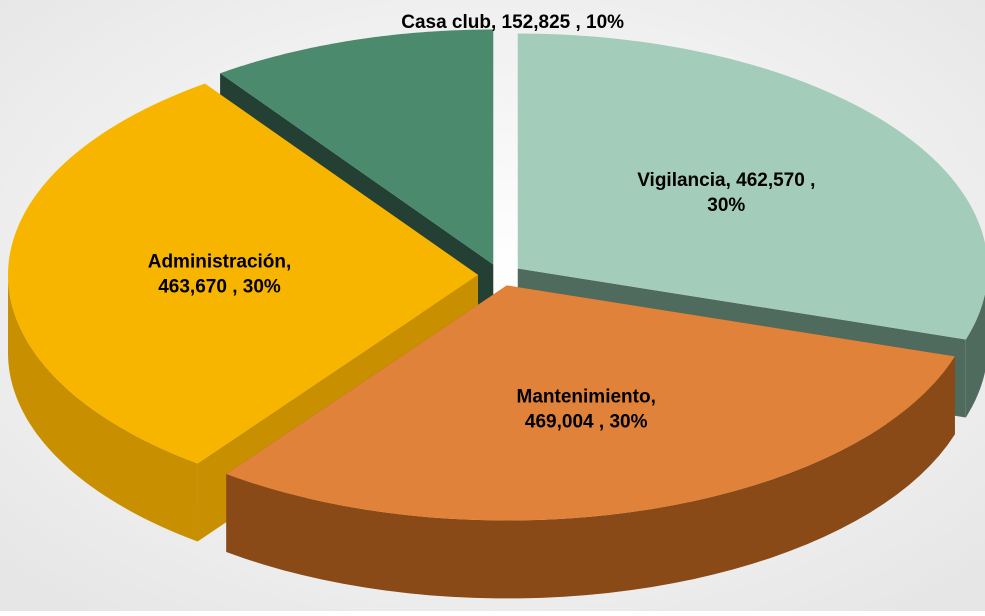 This screenshot has height=616, width=985. I want to click on data-label-line: Casa club, 152,825 , 10%, so click(512, 22).